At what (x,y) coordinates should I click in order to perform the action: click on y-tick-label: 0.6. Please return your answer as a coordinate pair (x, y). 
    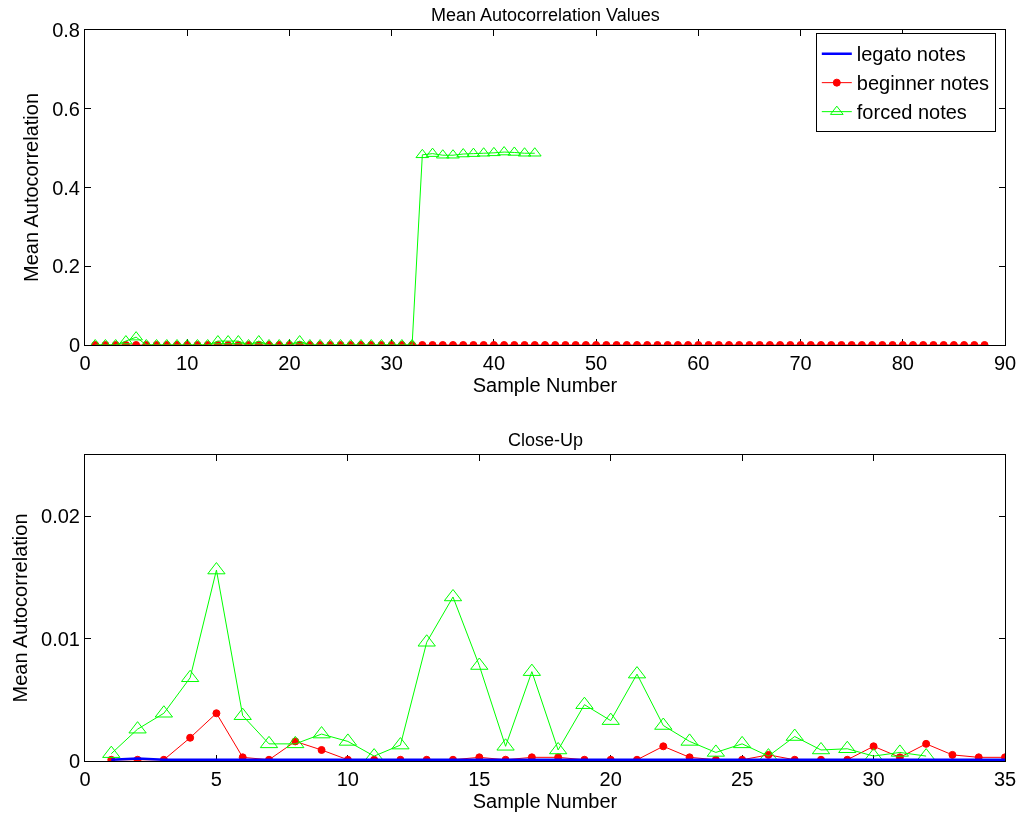
    Looking at the image, I should click on (66, 108).